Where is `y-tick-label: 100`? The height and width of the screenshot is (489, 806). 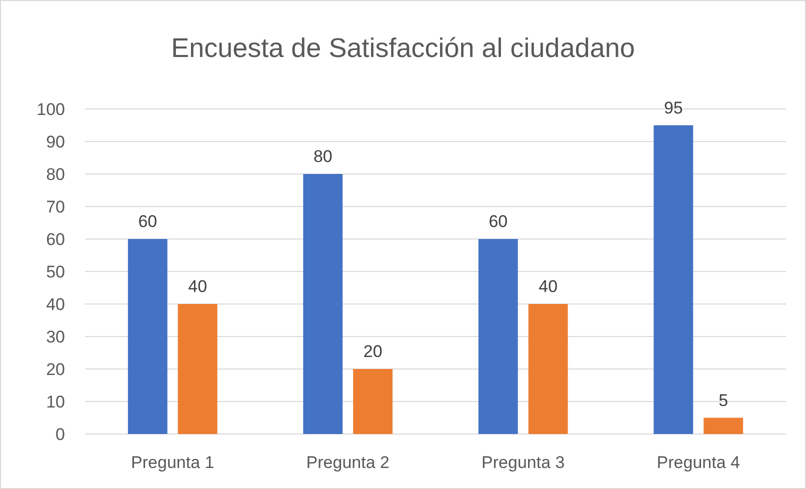
y-tick-label: 100 is located at coordinates (50, 109).